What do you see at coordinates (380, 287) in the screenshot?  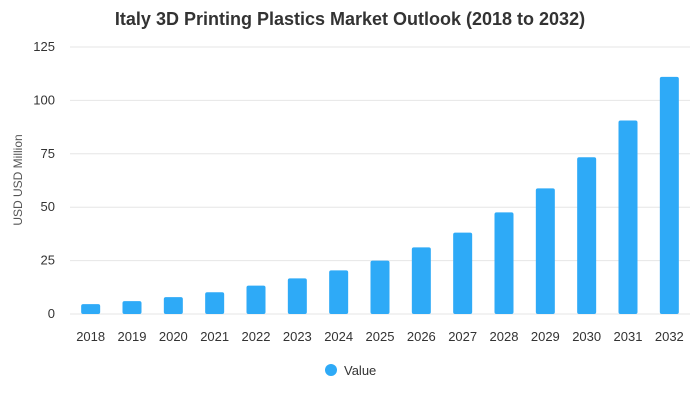 I see `bar-2025` at bounding box center [380, 287].